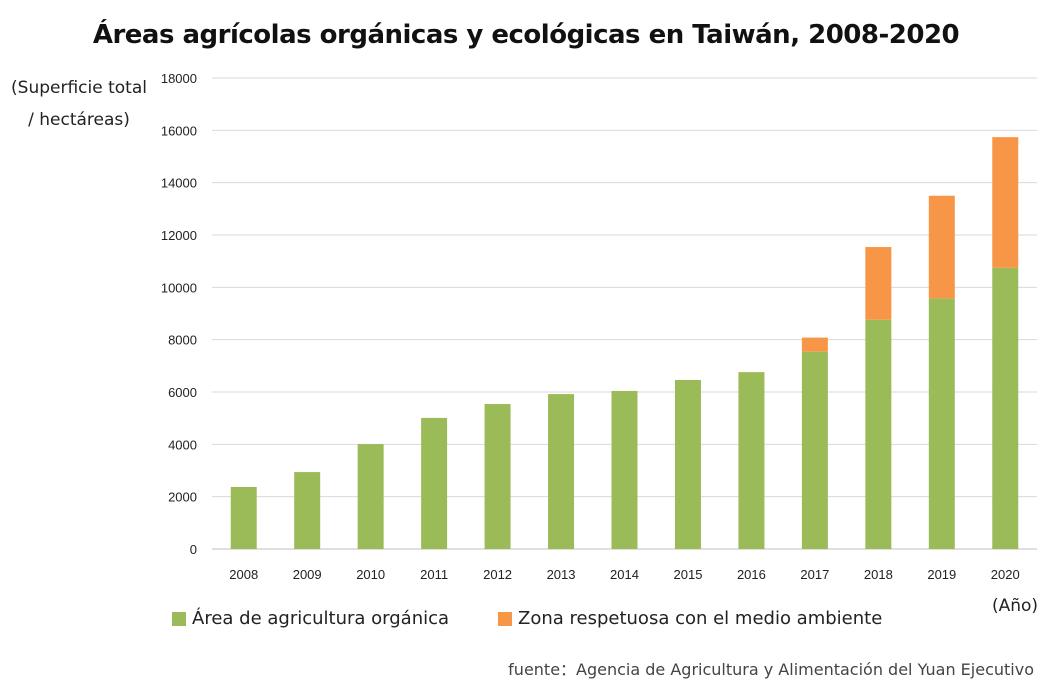 The height and width of the screenshot is (687, 1052). What do you see at coordinates (243, 574) in the screenshot?
I see `x-tick-label: 2008` at bounding box center [243, 574].